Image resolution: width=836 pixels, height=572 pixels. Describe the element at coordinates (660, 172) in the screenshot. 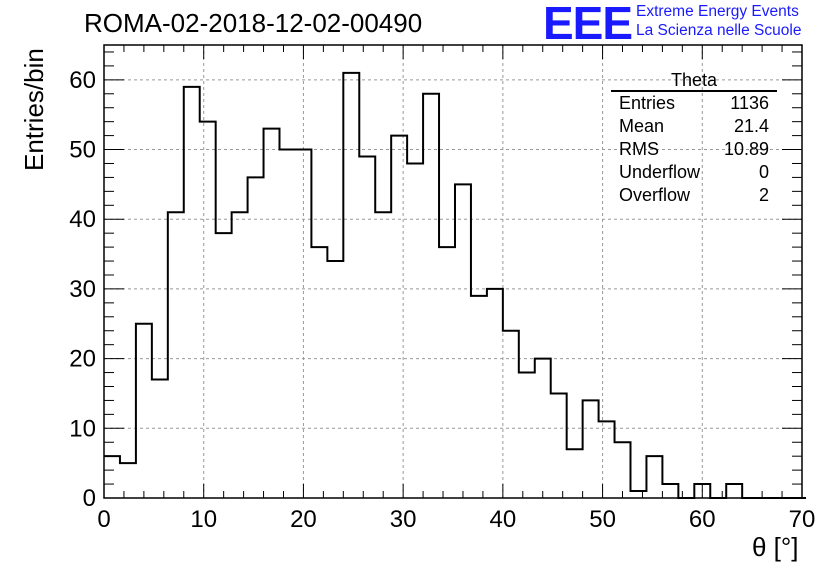

I see `stats-label: Underflow` at that location.